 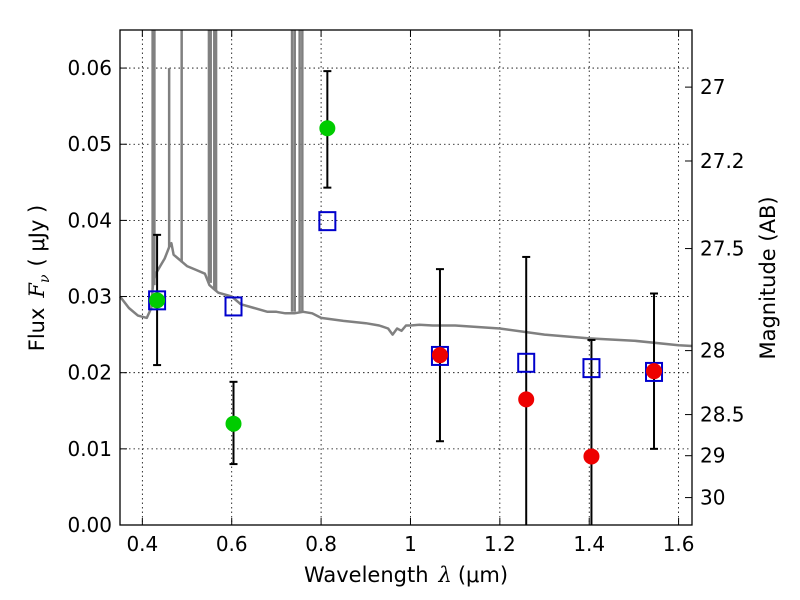 What do you see at coordinates (37, 290) in the screenshot?
I see `y-axis-symbol: F` at bounding box center [37, 290].